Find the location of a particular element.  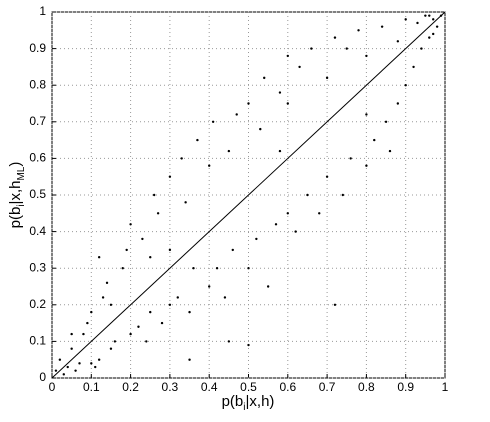

x-tick-label: 0.4 is located at coordinates (209, 387).